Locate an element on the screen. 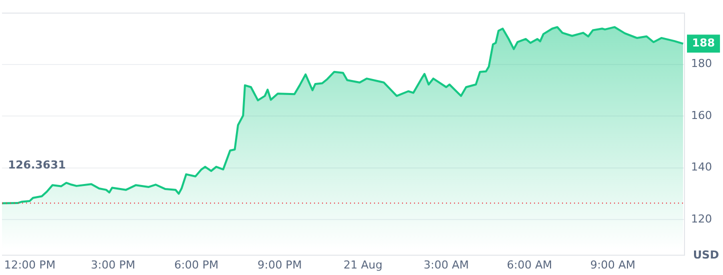 The height and width of the screenshot is (275, 723). x-tick-label: 3:00 AM is located at coordinates (446, 265).